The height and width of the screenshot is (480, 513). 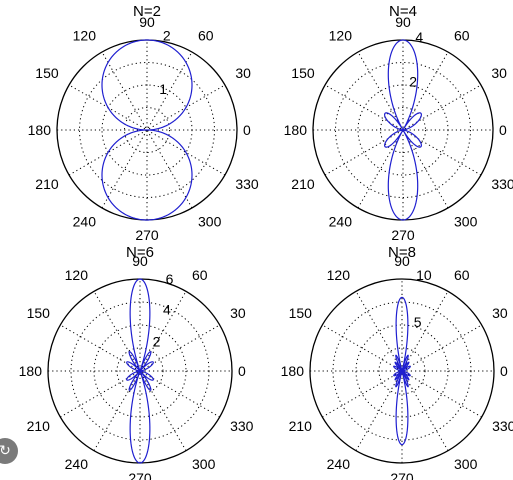 What do you see at coordinates (403, 11) in the screenshot?
I see `chart-title: N=4` at bounding box center [403, 11].